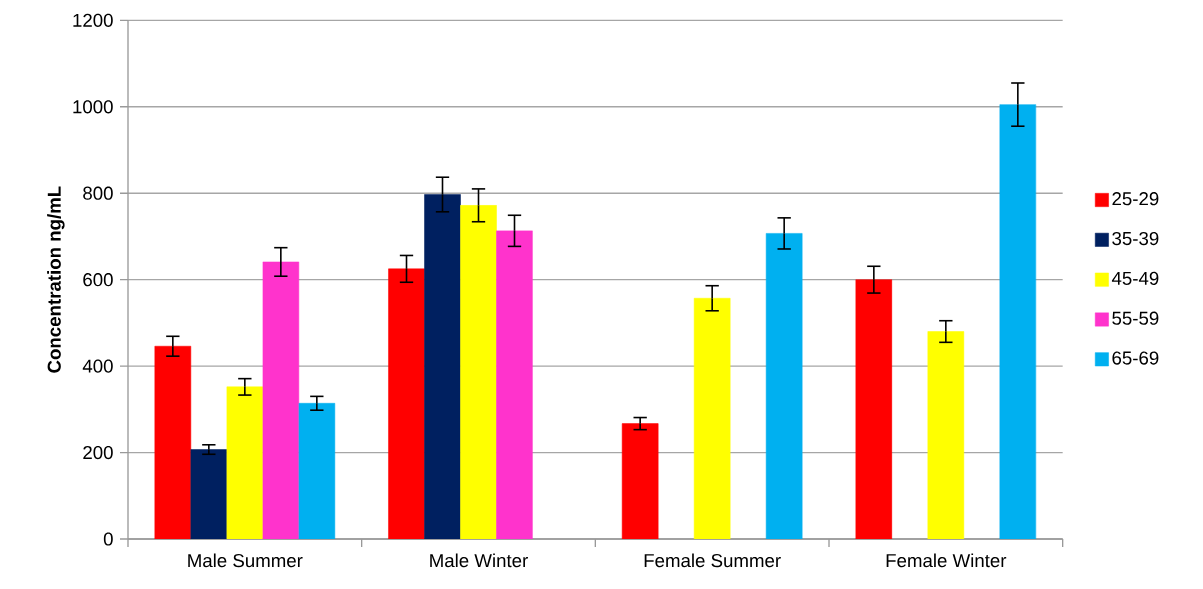 The height and width of the screenshot is (589, 1203). I want to click on legend-label: 65-69, so click(1135, 358).